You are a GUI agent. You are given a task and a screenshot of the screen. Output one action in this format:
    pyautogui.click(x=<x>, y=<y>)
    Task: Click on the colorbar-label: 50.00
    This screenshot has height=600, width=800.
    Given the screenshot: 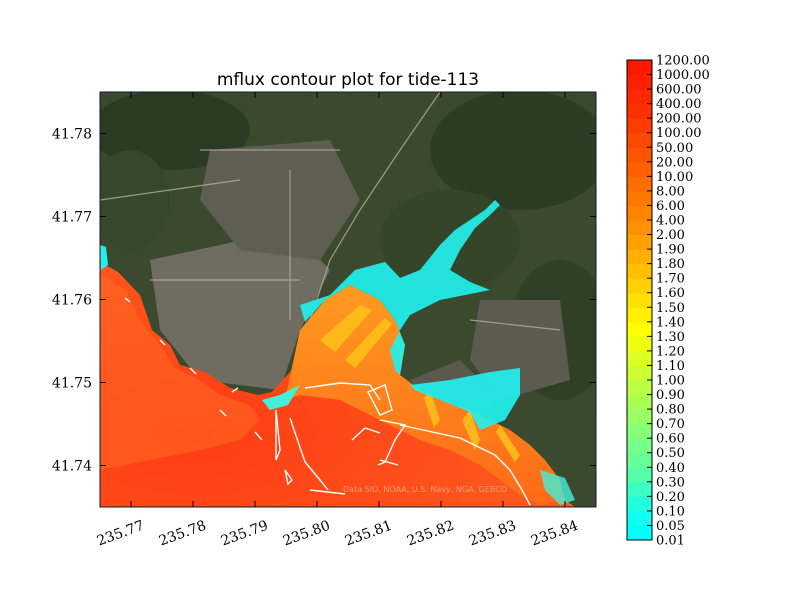 What is the action you would take?
    pyautogui.click(x=674, y=148)
    